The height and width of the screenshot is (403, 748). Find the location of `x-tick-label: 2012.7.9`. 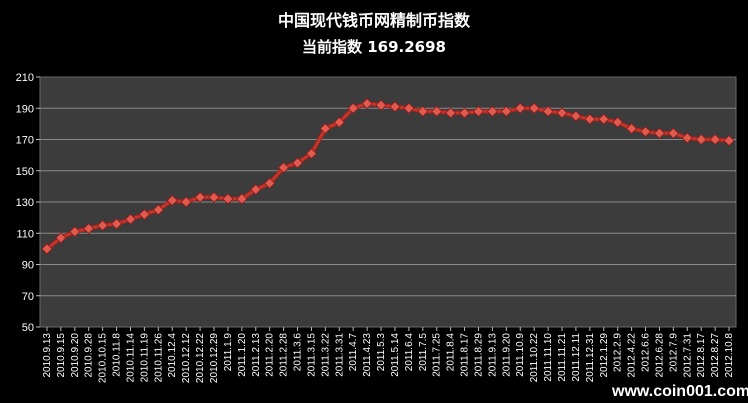

x-tick-label: 2012.7.9 is located at coordinates (673, 352).